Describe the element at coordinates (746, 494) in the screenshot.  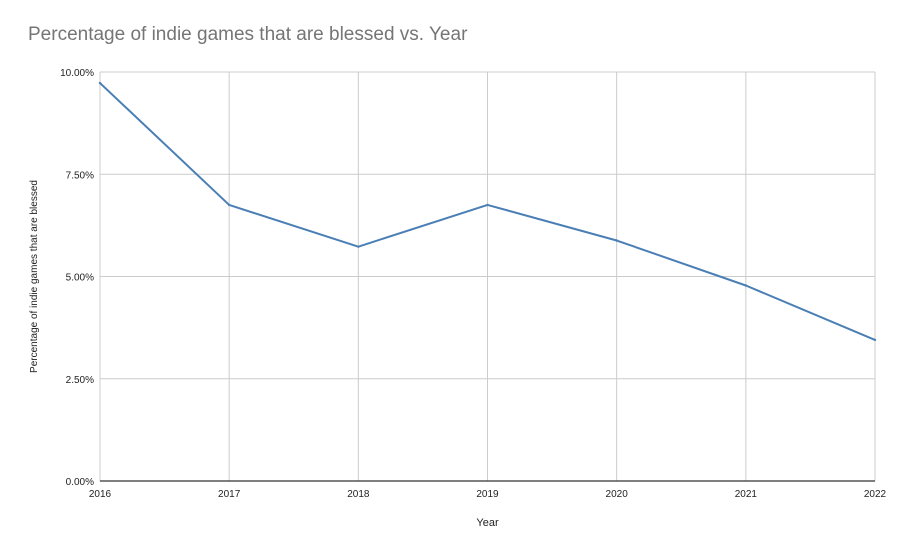
I see `x-tick-label: 2021` at that location.